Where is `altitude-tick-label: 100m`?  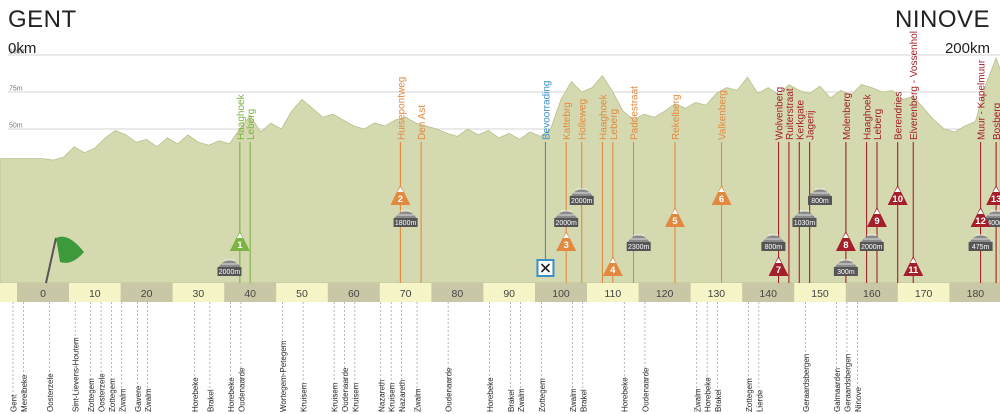
altitude-tick-label: 100m is located at coordinates (18, 52).